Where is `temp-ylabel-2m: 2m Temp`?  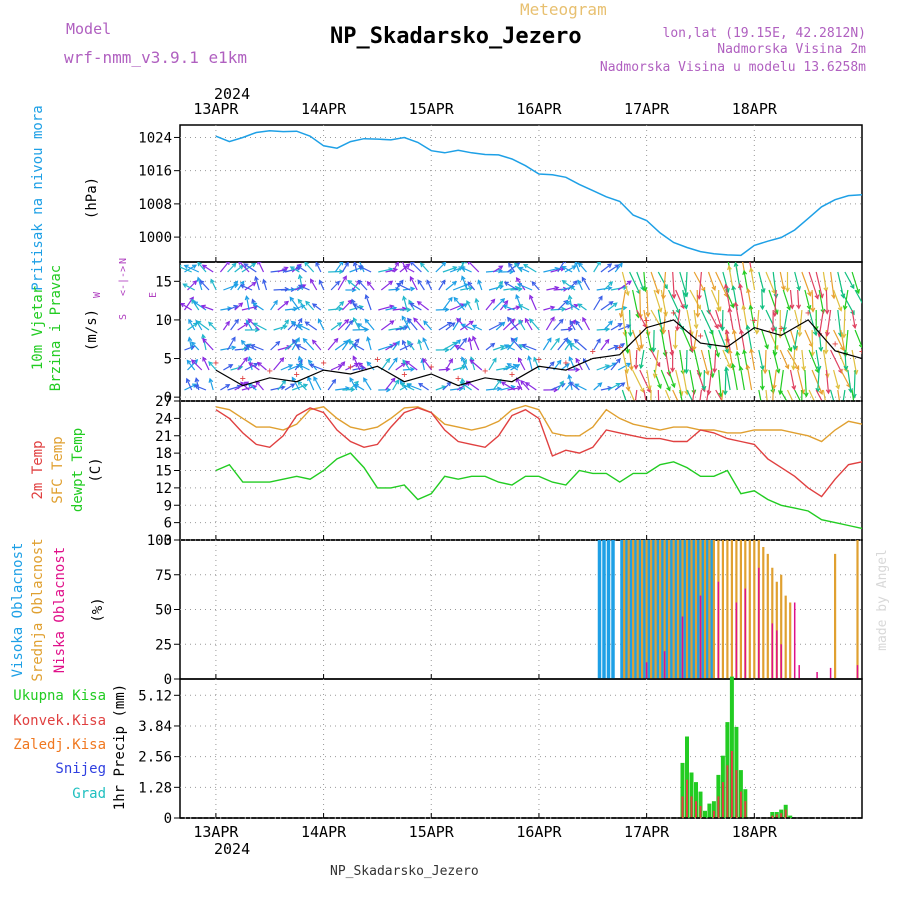
temp-ylabel-2m: 2m Temp is located at coordinates (38, 469).